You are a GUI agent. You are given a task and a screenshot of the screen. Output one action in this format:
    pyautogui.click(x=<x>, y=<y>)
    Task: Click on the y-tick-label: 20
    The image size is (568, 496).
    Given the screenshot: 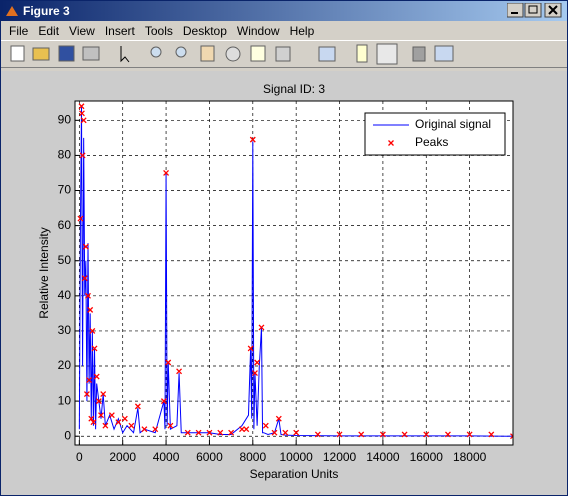 What is the action you would take?
    pyautogui.click(x=65, y=365)
    